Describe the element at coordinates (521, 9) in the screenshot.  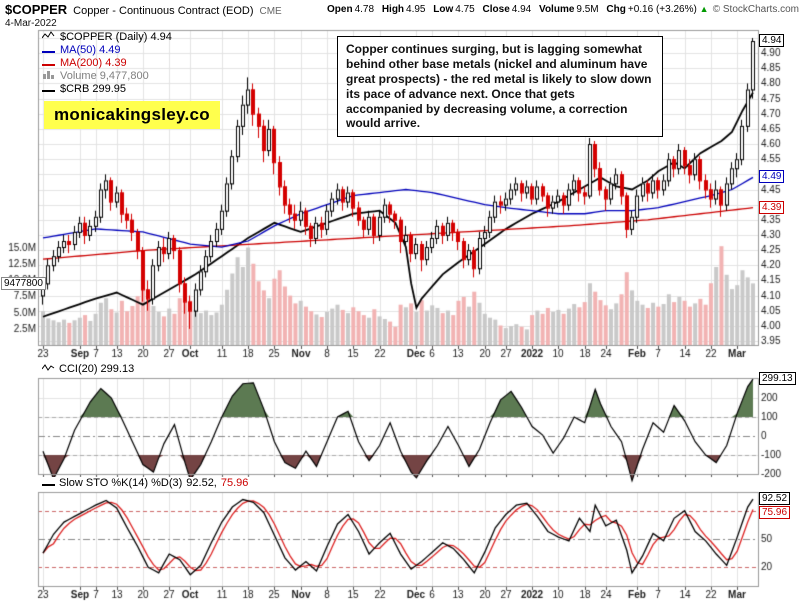
I see `close-value: 4.94` at that location.